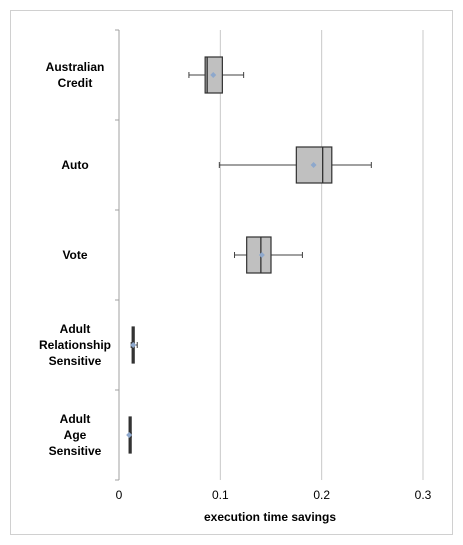 Image resolution: width=463 pixels, height=545 pixels. Describe the element at coordinates (321, 495) in the screenshot. I see `x-tick-label: 0.2` at that location.